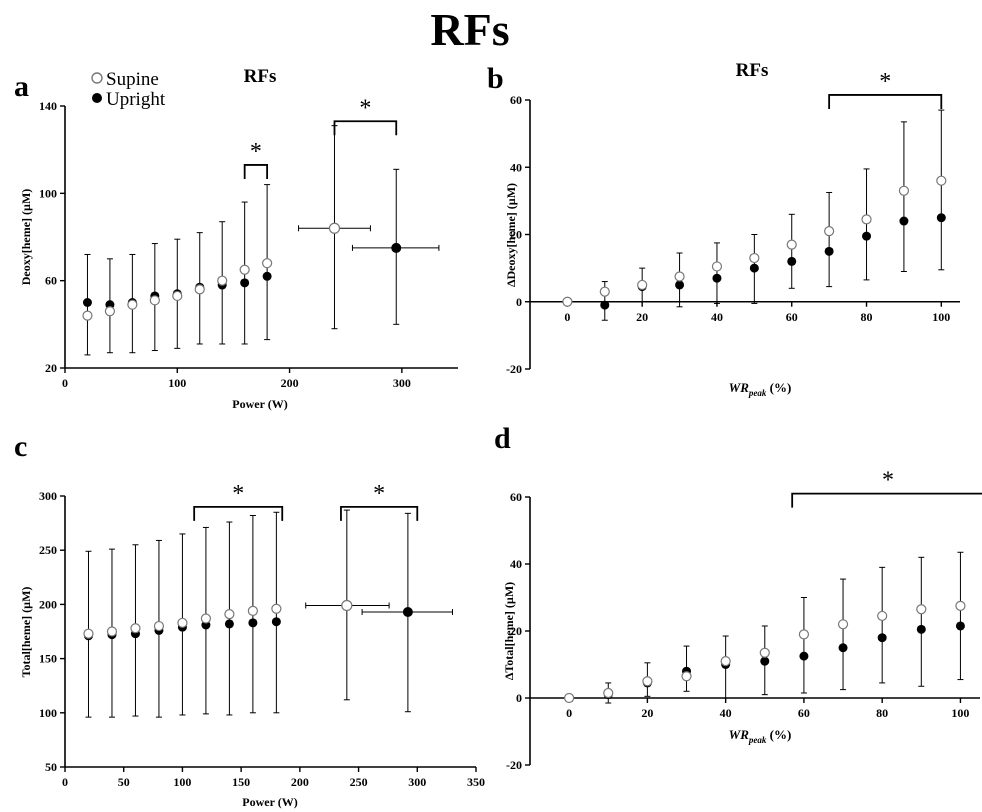 The width and height of the screenshot is (982, 812). Describe the element at coordinates (407, 611) in the screenshot. I see `upright-peak-point` at that location.